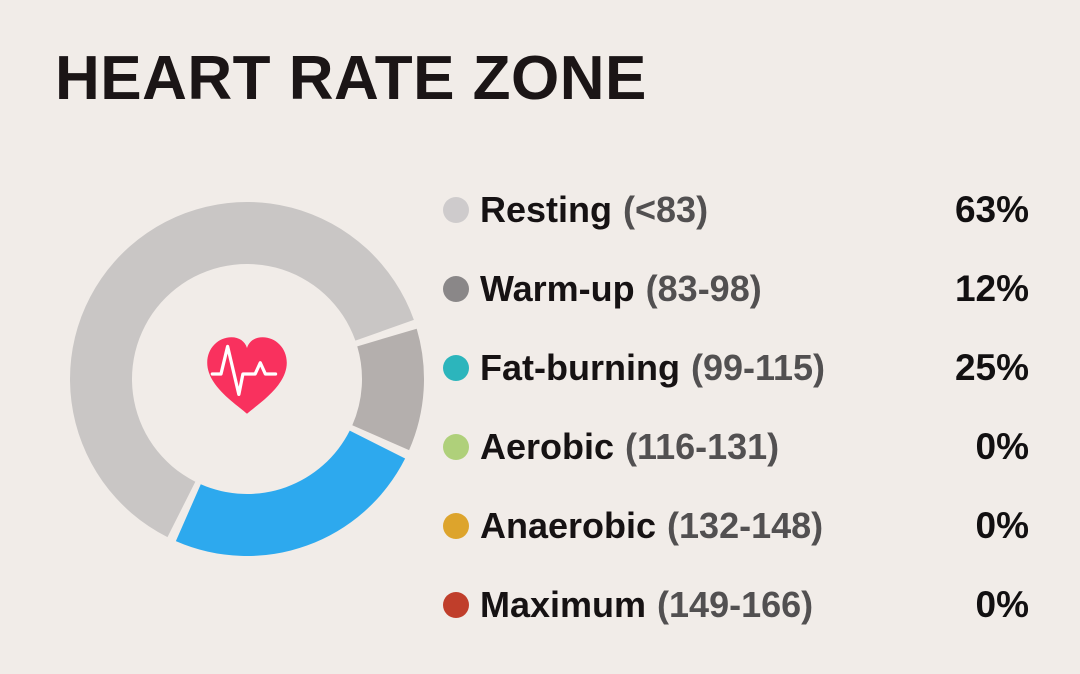  Describe the element at coordinates (568, 525) in the screenshot. I see `zone-label: Anaerobic` at that location.